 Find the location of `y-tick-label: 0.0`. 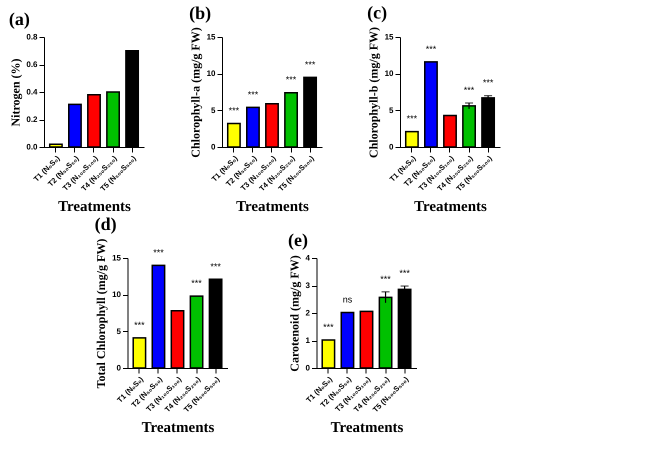

y-tick-label: 0.0 is located at coordinates (32, 147).